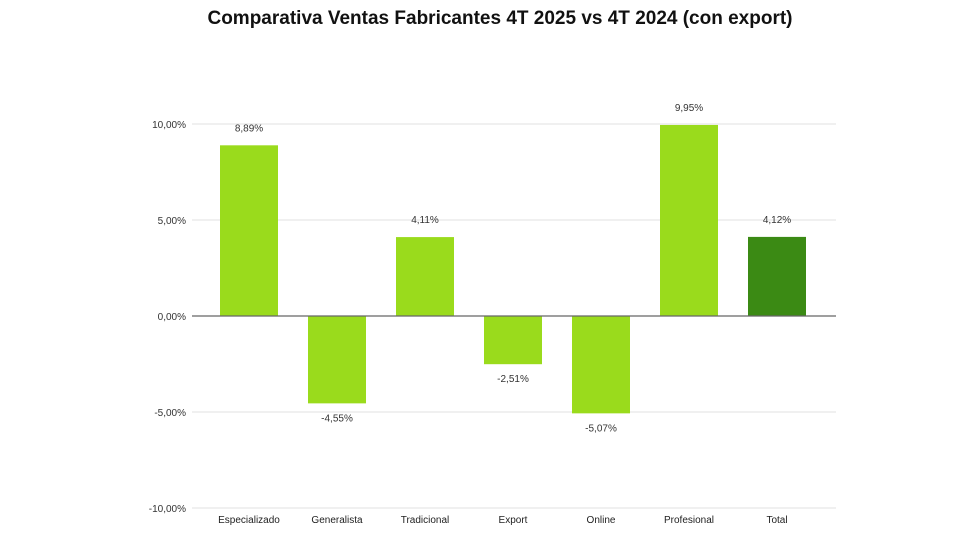  What do you see at coordinates (167, 509) in the screenshot?
I see `y-tick-label: -10,00%` at bounding box center [167, 509].